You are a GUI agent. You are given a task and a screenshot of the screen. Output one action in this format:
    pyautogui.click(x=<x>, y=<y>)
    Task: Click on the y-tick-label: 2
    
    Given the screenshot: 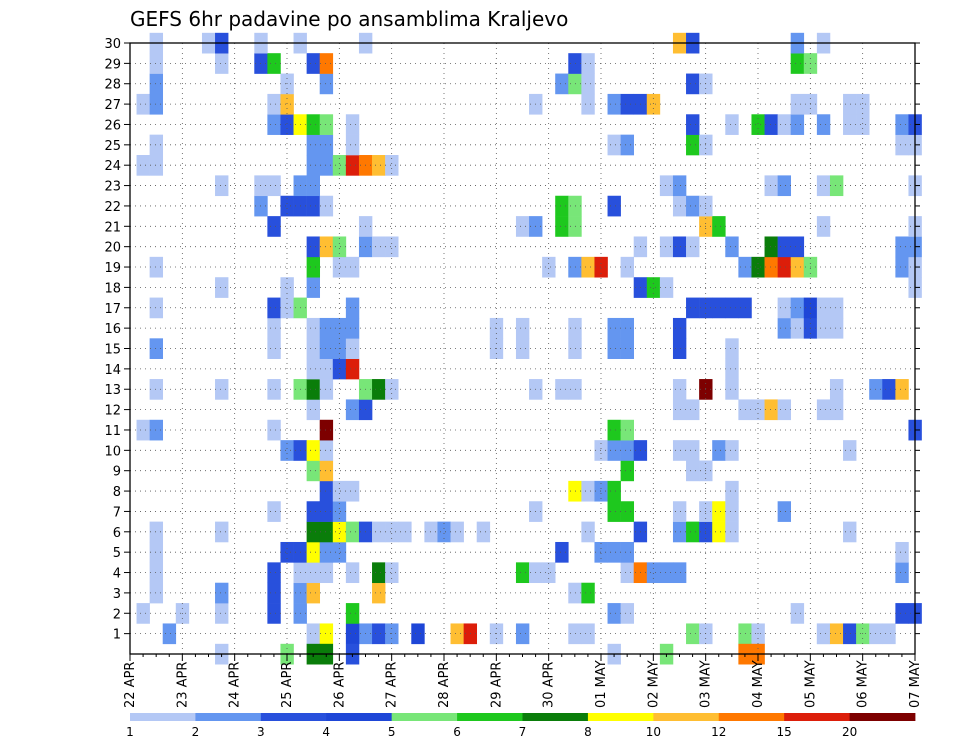 What is the action you would take?
    pyautogui.click(x=117, y=614)
    